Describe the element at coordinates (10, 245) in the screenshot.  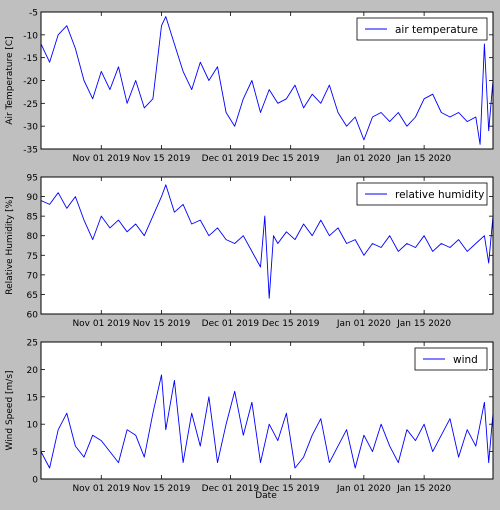
I see `y-axis-label: Relative Humidity [%]` at that location.